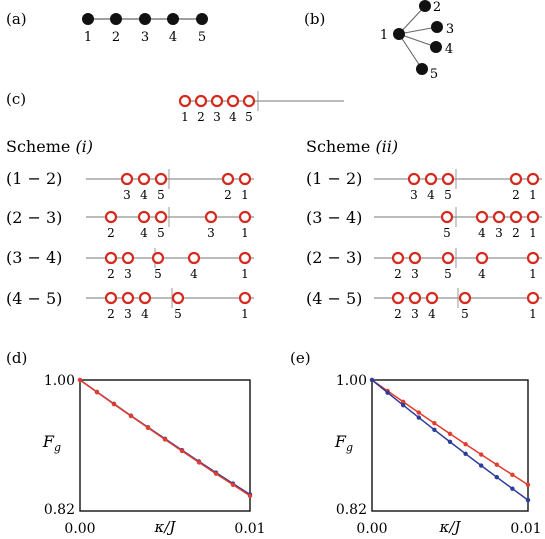 Image resolution: width=545 pixels, height=539 pixels. What do you see at coordinates (202, 37) in the screenshot?
I see `chain-a-label: 5` at bounding box center [202, 37].